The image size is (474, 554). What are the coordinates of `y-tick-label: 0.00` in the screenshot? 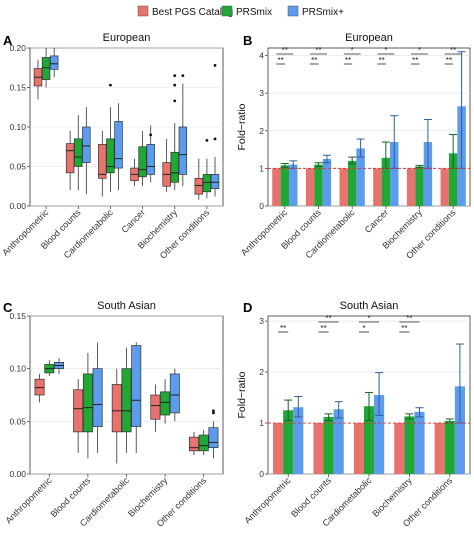 It's located at (17, 206).